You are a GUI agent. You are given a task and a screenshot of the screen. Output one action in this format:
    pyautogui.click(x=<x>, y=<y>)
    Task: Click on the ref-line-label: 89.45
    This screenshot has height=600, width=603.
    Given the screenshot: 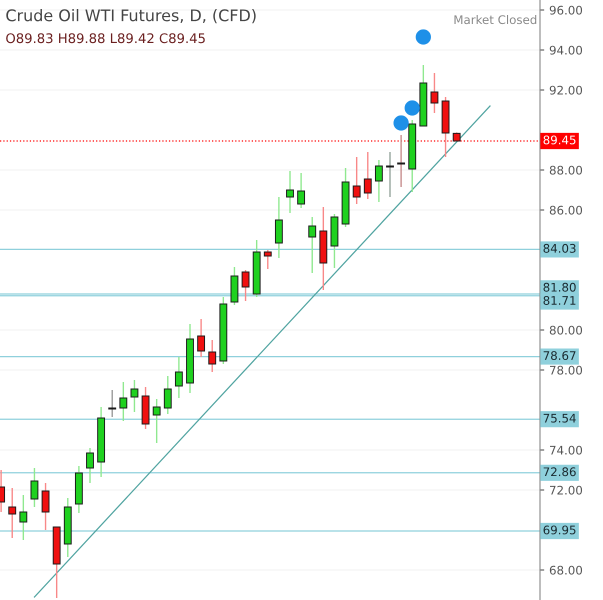 What is the action you would take?
    pyautogui.click(x=560, y=139)
    